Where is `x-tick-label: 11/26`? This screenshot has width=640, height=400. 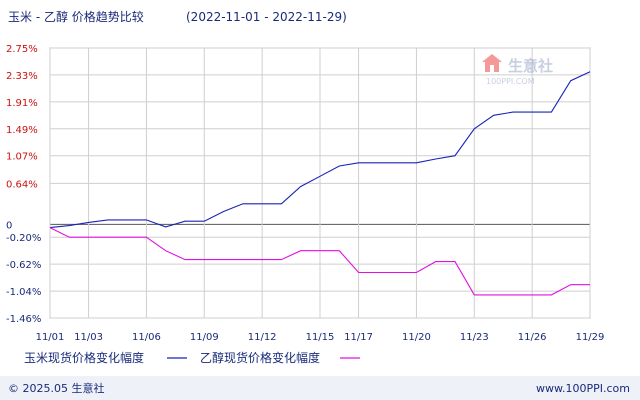 x-tick-label: 11/26 is located at coordinates (532, 337).